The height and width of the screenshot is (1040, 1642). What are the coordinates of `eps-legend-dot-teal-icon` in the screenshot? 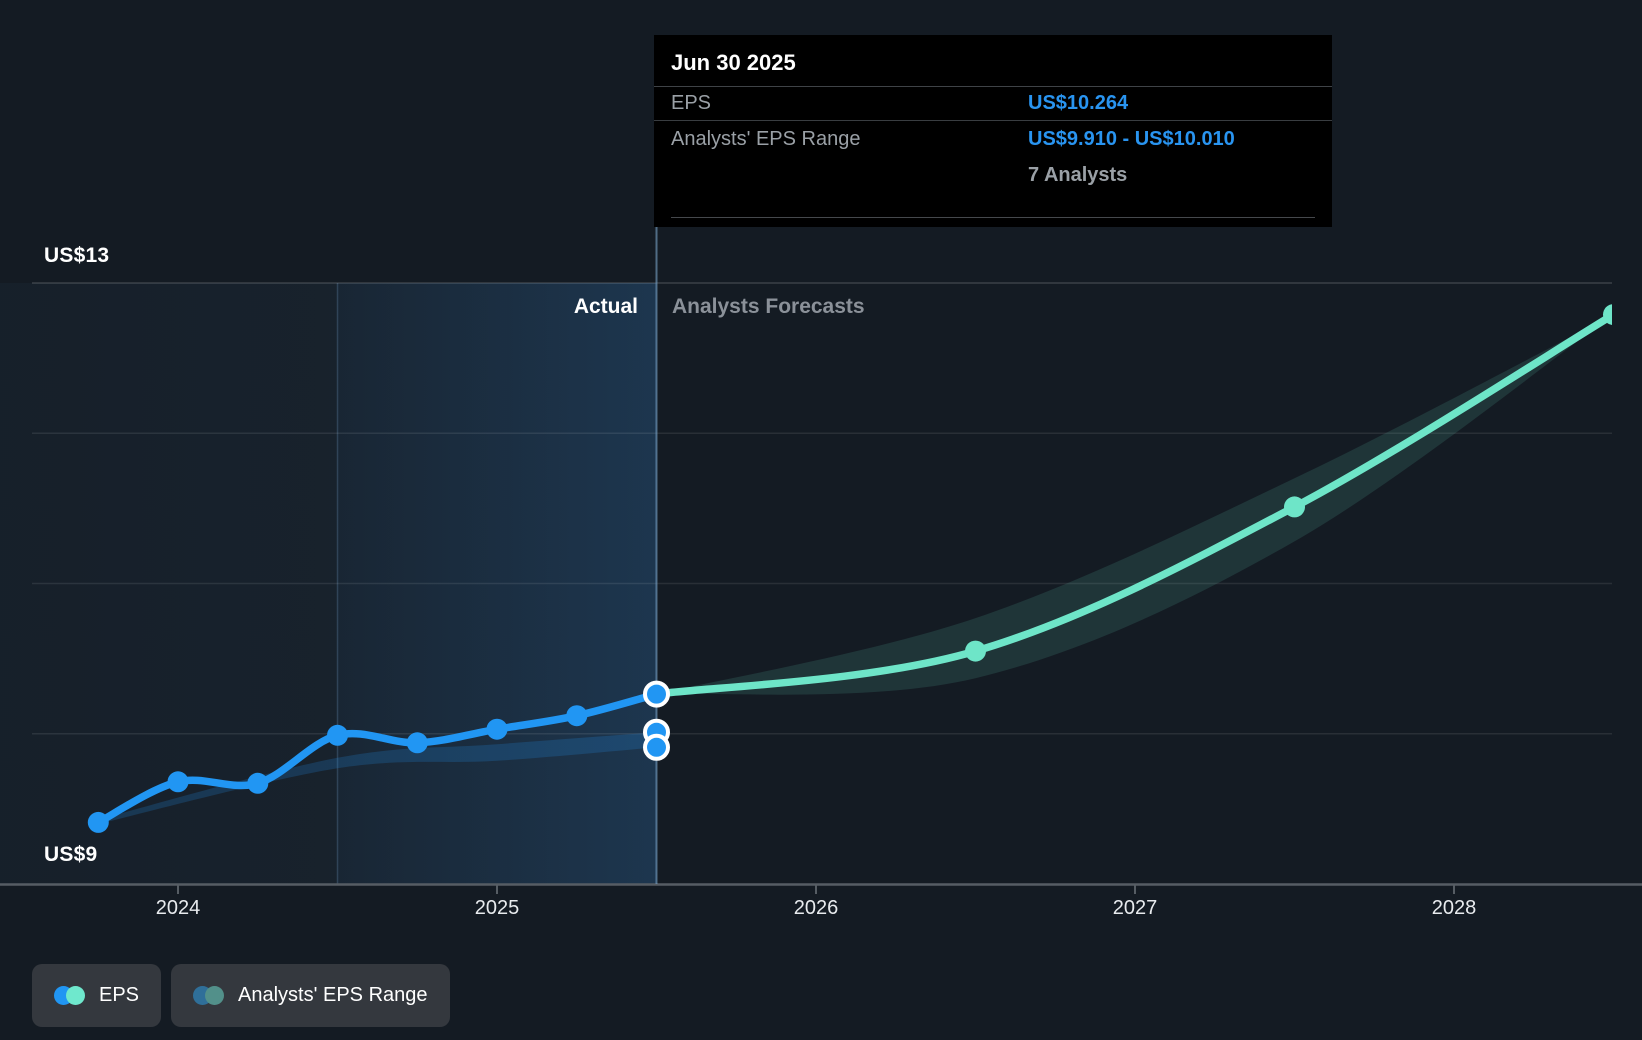 It's located at (75, 995).